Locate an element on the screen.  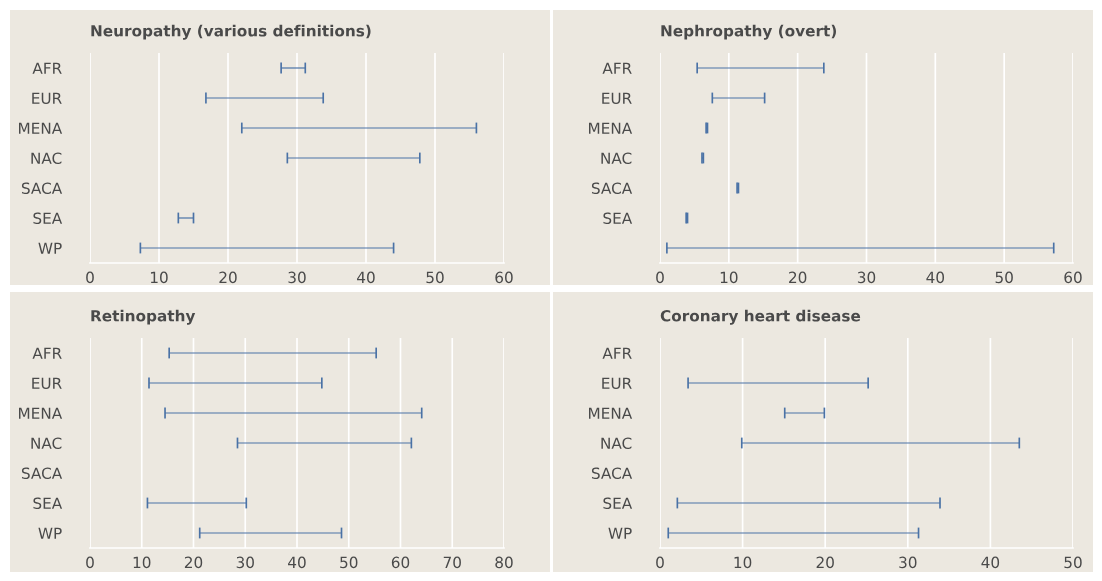
chart-title: Neuropathy (various definitions) is located at coordinates (231, 32).